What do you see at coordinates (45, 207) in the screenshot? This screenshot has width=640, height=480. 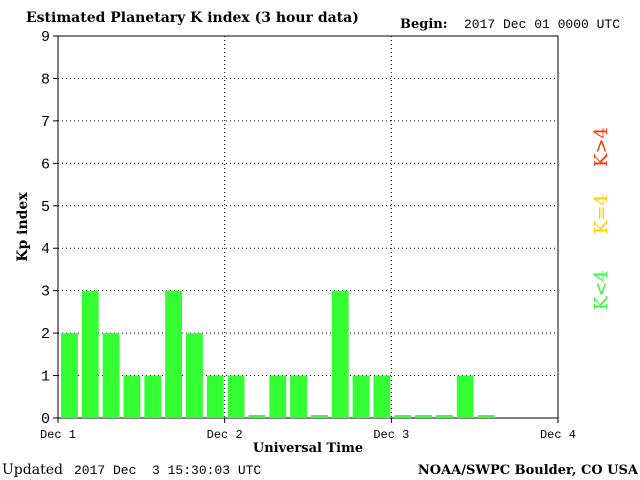 I see `y-tick-label: 5` at bounding box center [45, 207].